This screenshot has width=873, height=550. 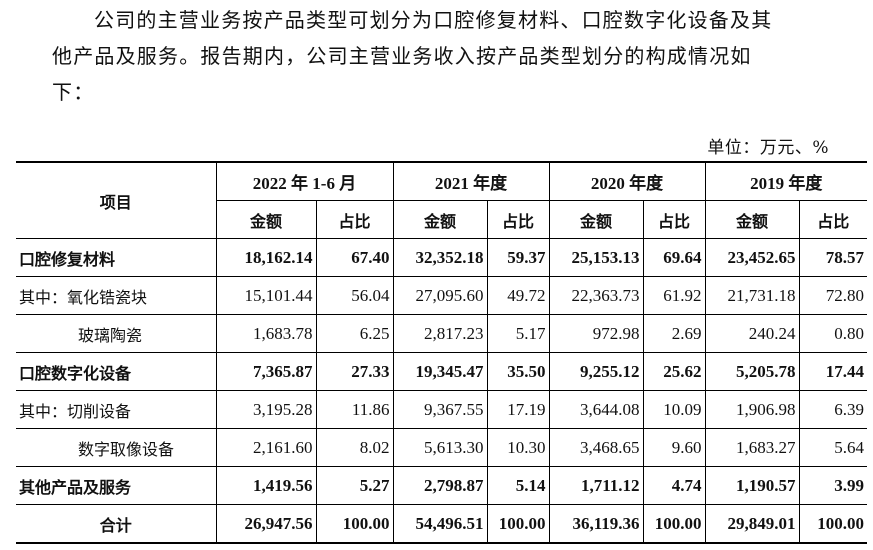 What do you see at coordinates (674, 257) in the screenshot?
I see `share-cell: 69.64` at bounding box center [674, 257].